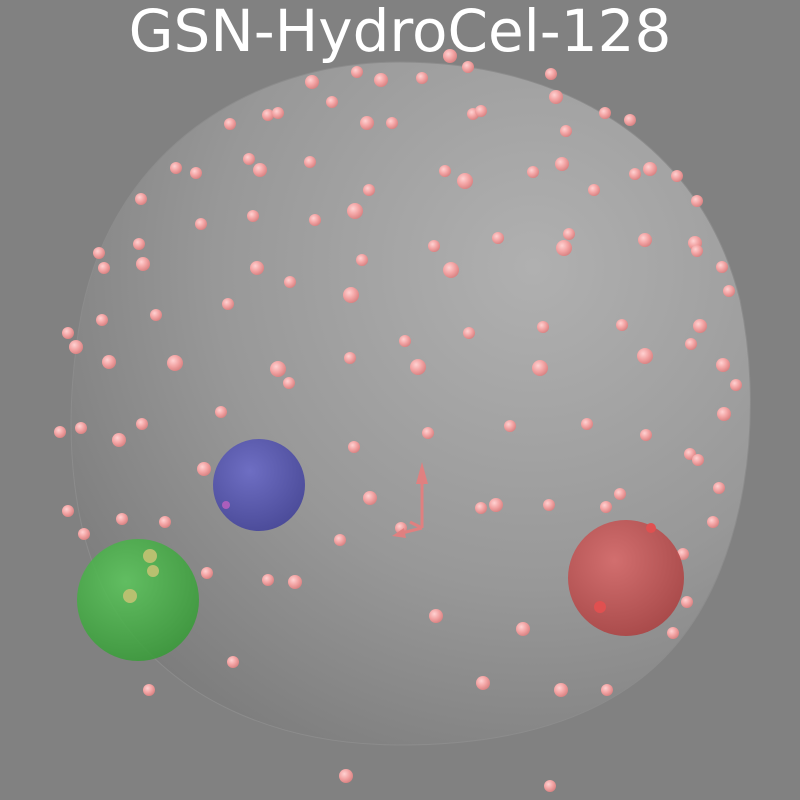 The height and width of the screenshot is (800, 800). What do you see at coordinates (259, 485) in the screenshot?
I see `fiducial-nasion-sphere` at bounding box center [259, 485].